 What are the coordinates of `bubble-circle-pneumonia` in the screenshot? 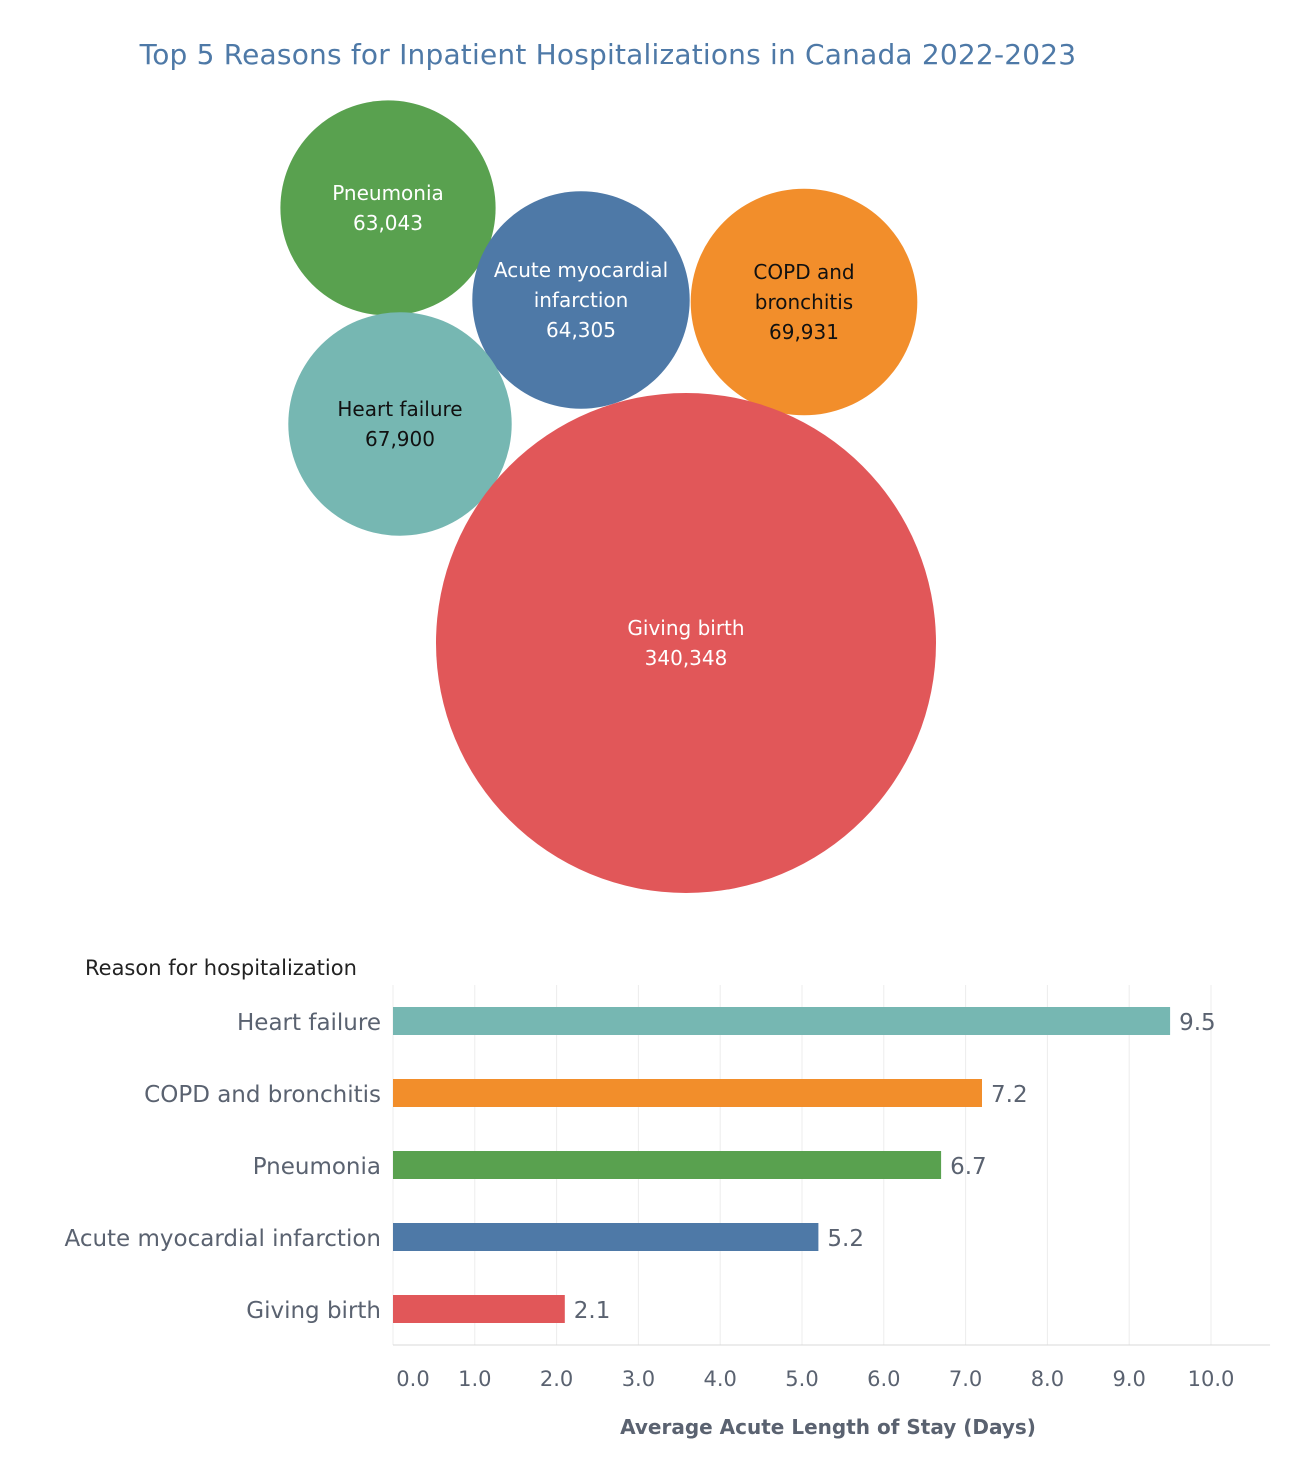 It's located at (388, 208).